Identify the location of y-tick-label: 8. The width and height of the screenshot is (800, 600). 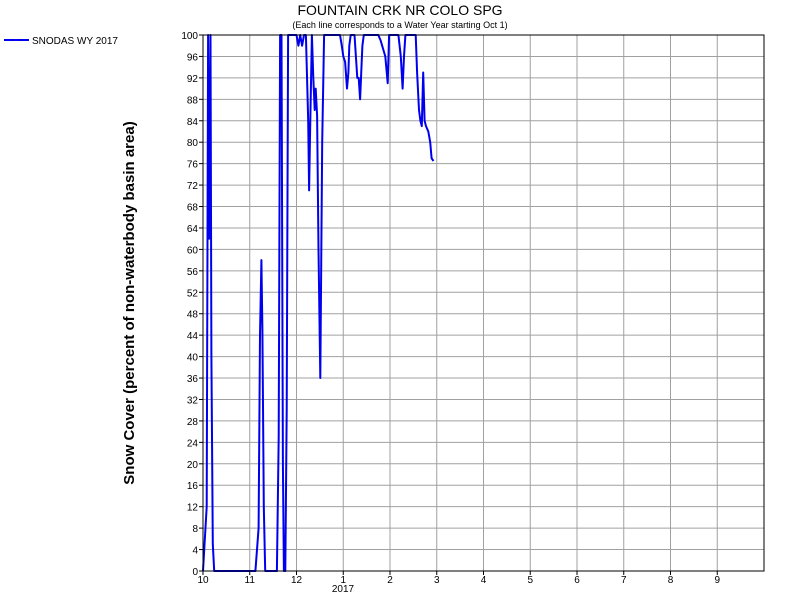
(195, 529).